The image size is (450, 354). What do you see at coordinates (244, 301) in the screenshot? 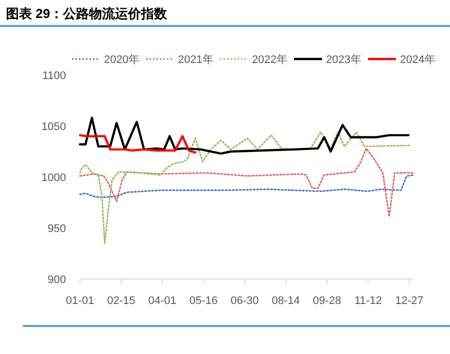
I see `x-tick-label: 06-30` at bounding box center [244, 301].